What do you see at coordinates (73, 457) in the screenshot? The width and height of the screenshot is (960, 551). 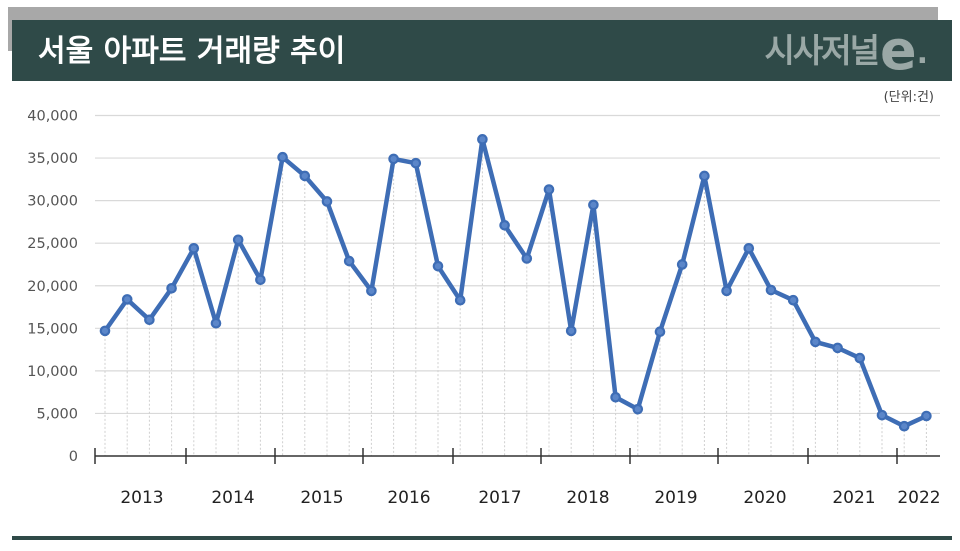 I see `y-tick-label: 0` at bounding box center [73, 457].